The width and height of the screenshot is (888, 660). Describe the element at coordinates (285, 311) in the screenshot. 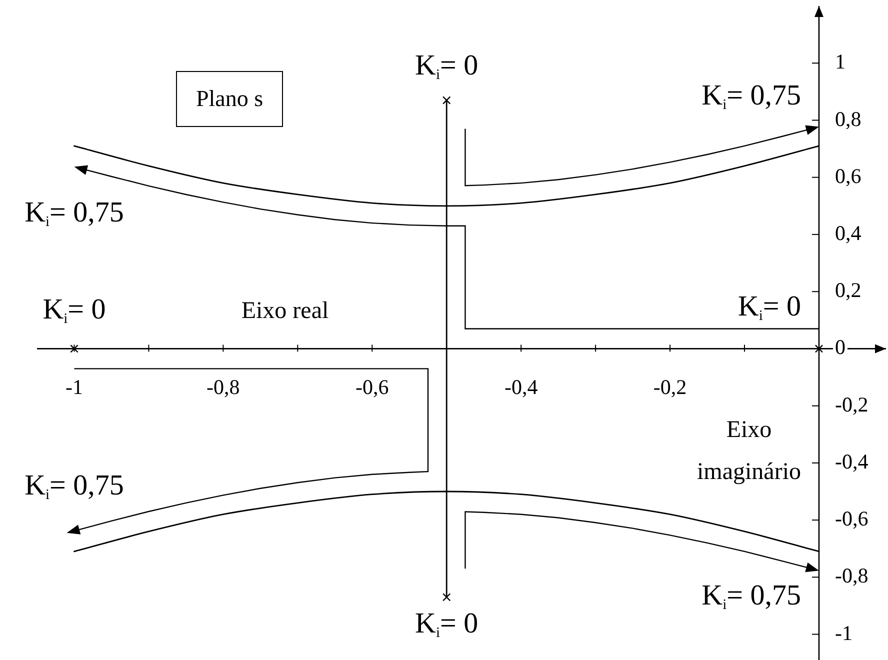

I see `x-axis-title: Eixo real` at that location.